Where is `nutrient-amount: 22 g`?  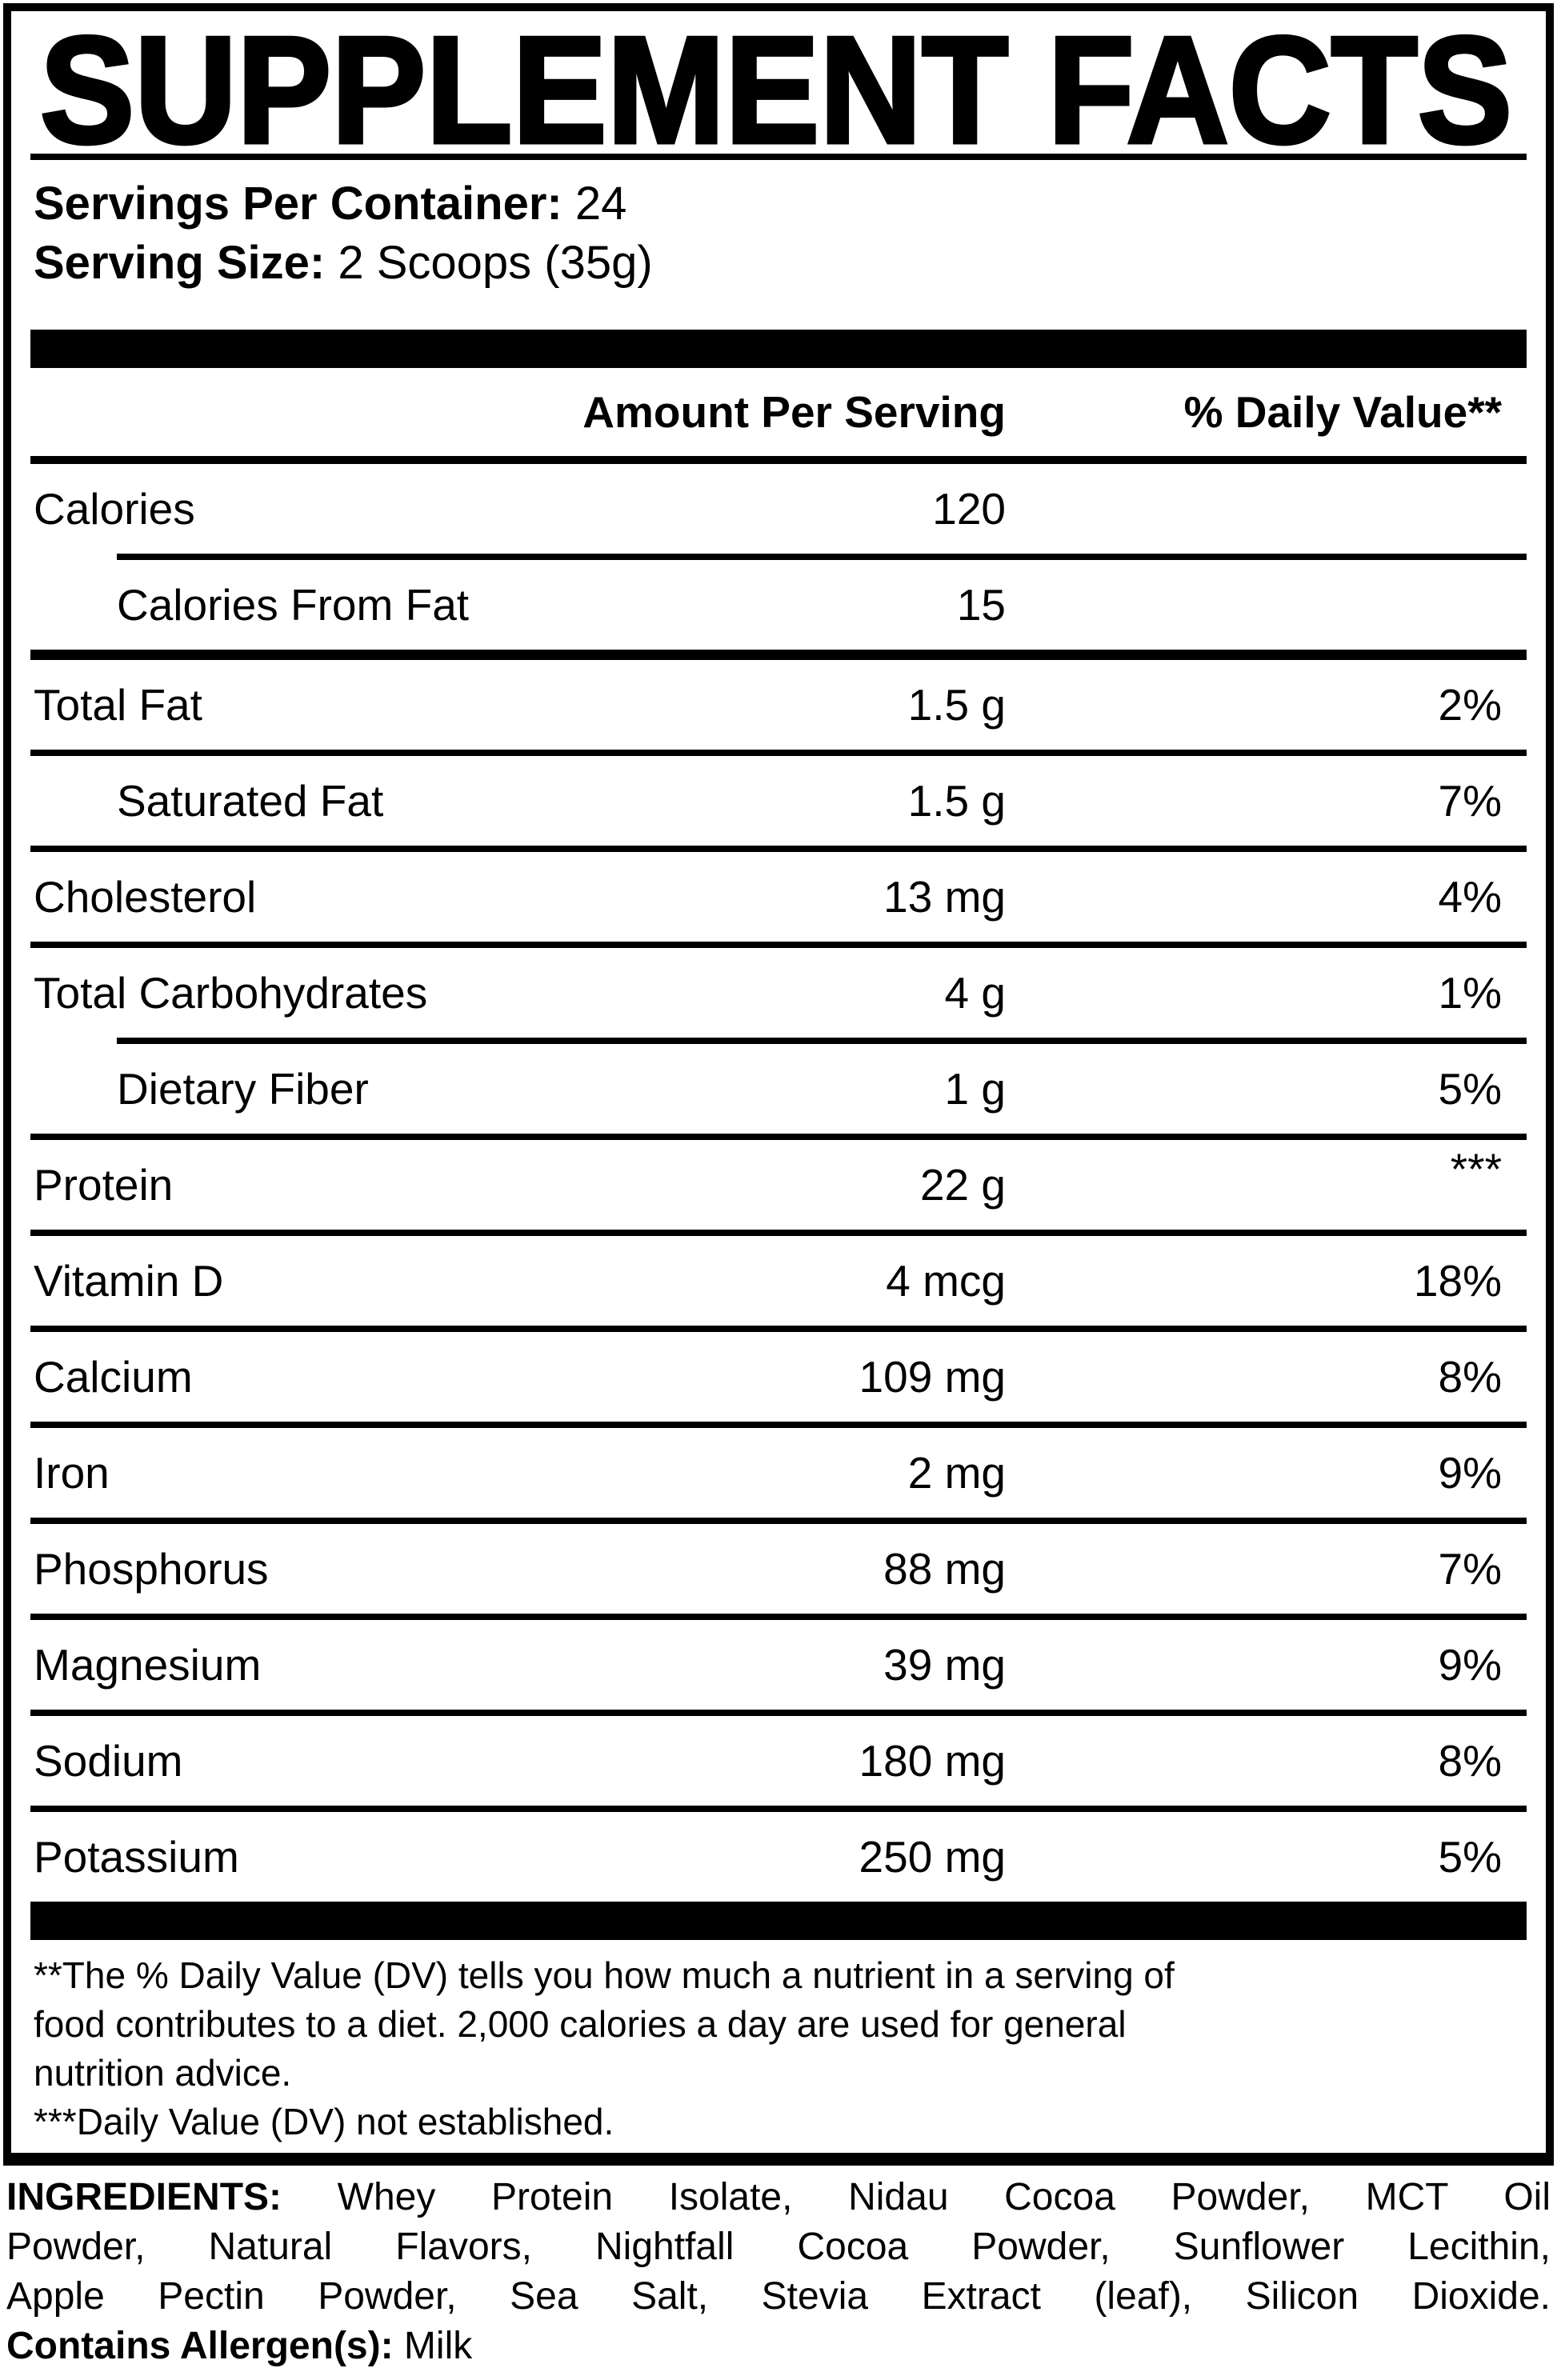
nutrient-amount: 22 g is located at coordinates (962, 1185).